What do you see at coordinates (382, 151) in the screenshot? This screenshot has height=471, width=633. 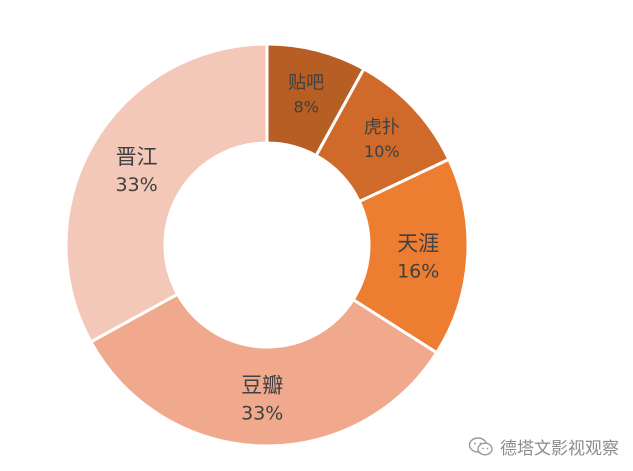 I see `slice-value-label-1: 10%` at bounding box center [382, 151].